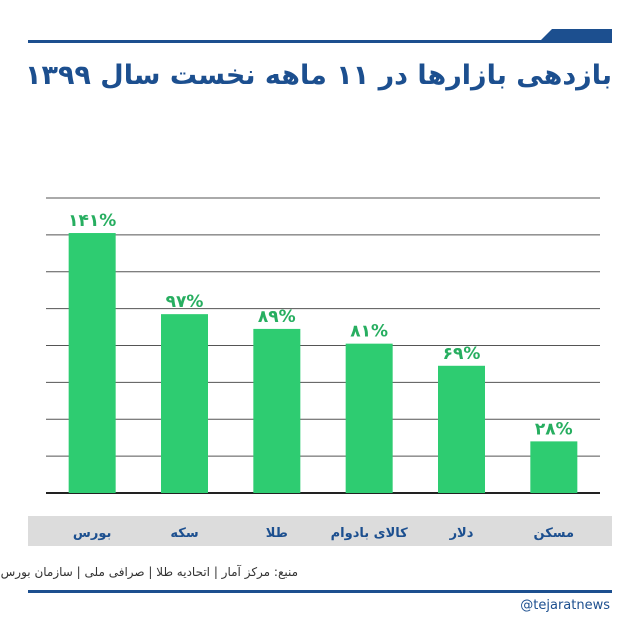 The image size is (640, 640). I want to click on top-rule, so click(320, 41).